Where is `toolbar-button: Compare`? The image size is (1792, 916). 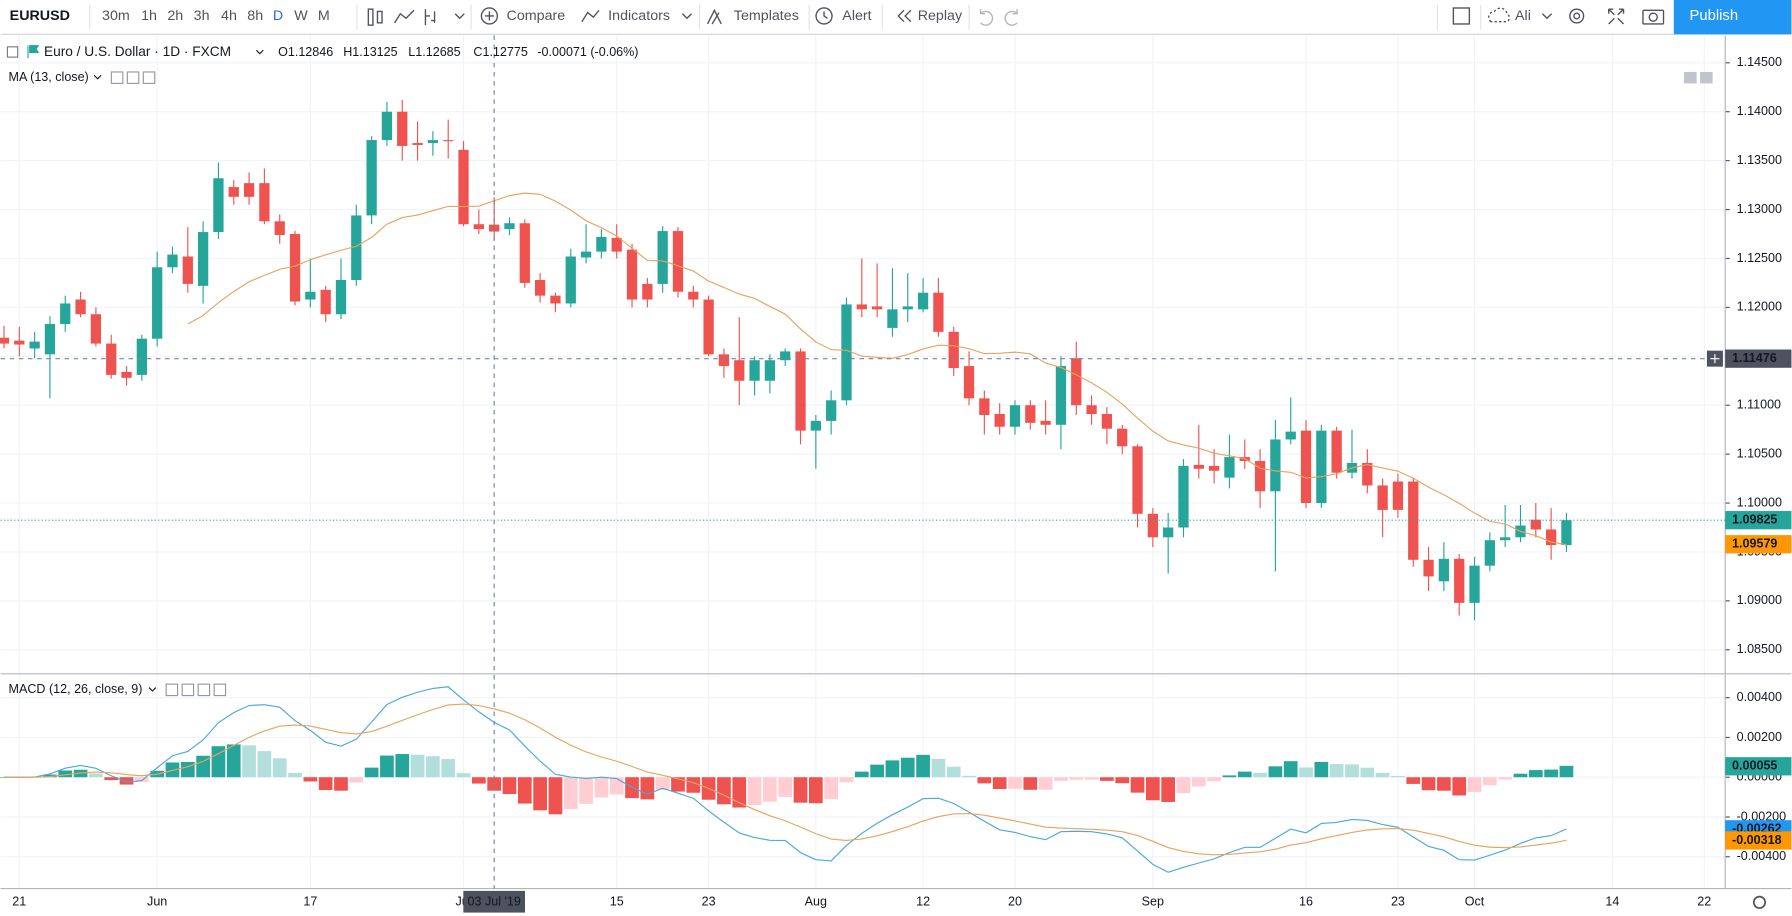 toolbar-button: Compare is located at coordinates (536, 16).